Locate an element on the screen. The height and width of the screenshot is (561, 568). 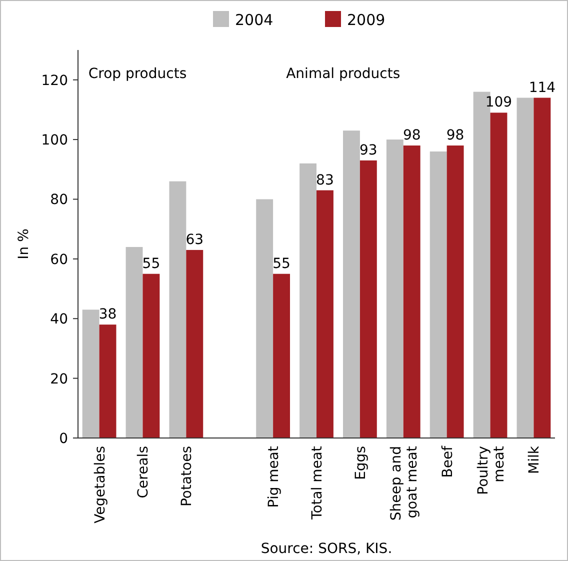
source-note: Source: SORS, KIS. is located at coordinates (326, 549).